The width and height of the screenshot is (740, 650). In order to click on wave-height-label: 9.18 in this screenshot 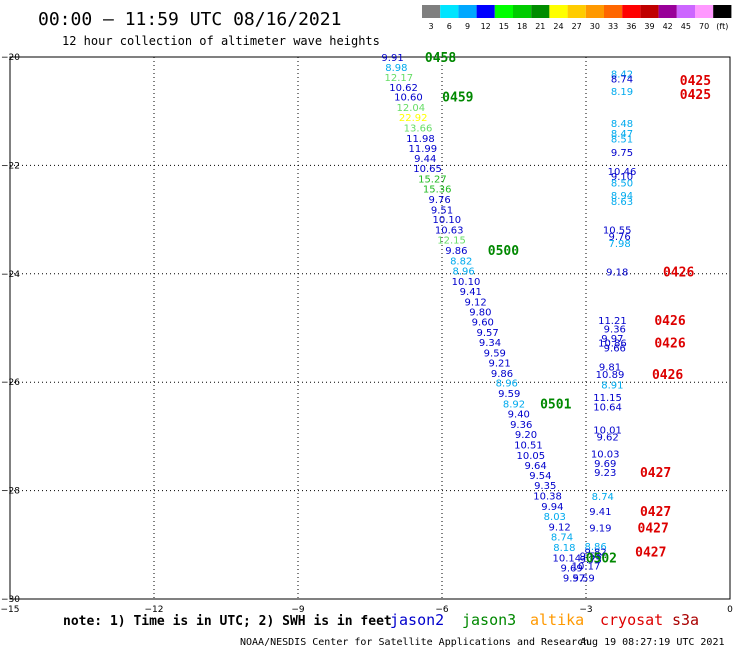, I will do `click(617, 273)`.